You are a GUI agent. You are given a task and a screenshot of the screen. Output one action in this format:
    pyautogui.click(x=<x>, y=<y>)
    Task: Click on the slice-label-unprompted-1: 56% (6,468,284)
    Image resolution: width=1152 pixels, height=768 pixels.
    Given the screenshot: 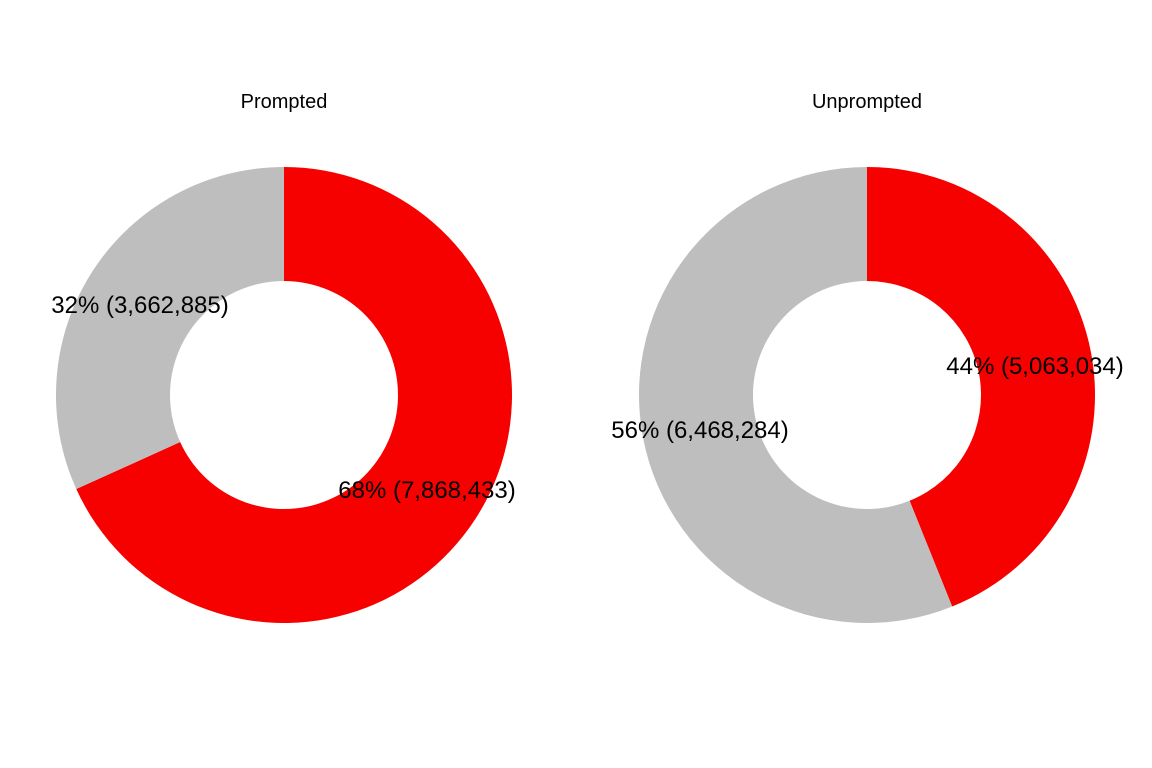 What is the action you would take?
    pyautogui.click(x=699, y=430)
    